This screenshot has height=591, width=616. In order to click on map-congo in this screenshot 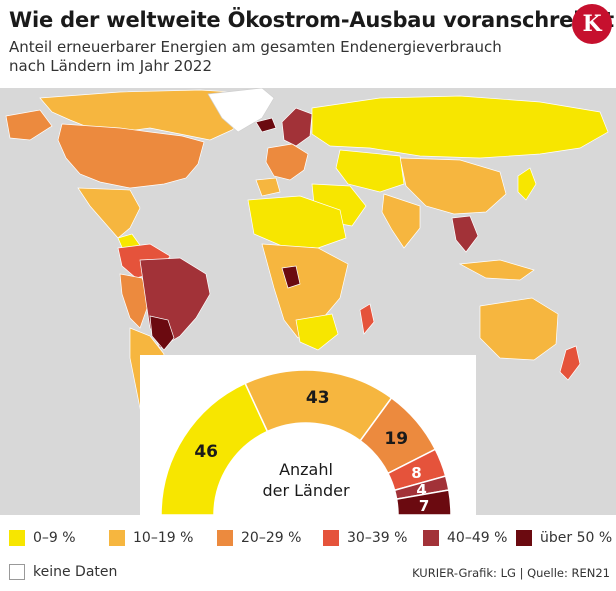, I will do `click(291, 277)`.